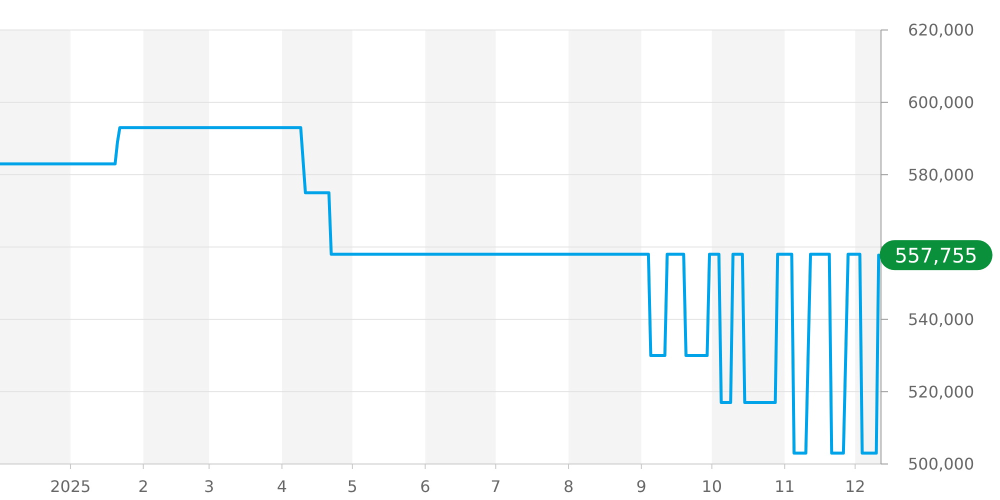 This screenshot has width=1000, height=500. What do you see at coordinates (70, 486) in the screenshot?
I see `x-tick-label: 2025` at bounding box center [70, 486].